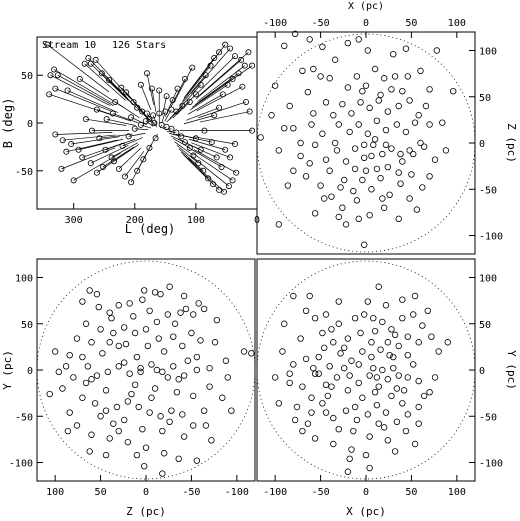 The image size is (520, 521). I want to click on xy-y-ticks: 100 50 0 -50 -100, so click(486, 372).